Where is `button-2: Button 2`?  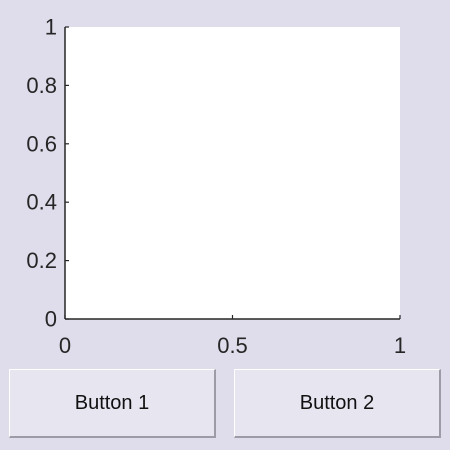 button-2: Button 2 is located at coordinates (337, 403).